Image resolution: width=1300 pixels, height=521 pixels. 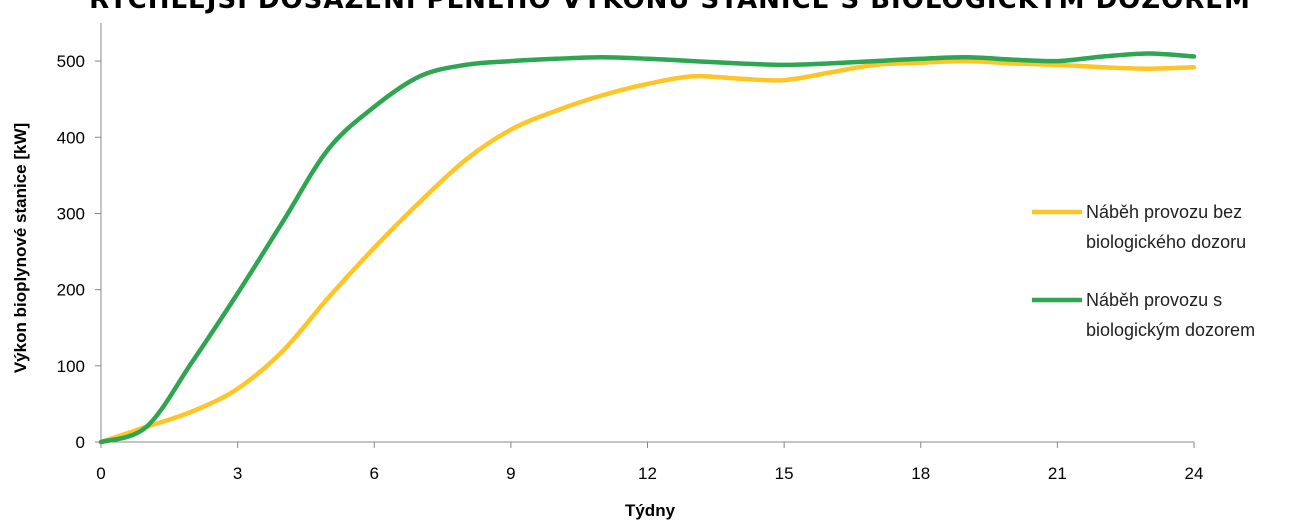 What do you see at coordinates (71, 137) in the screenshot?
I see `y-tick-label: 400` at bounding box center [71, 137].